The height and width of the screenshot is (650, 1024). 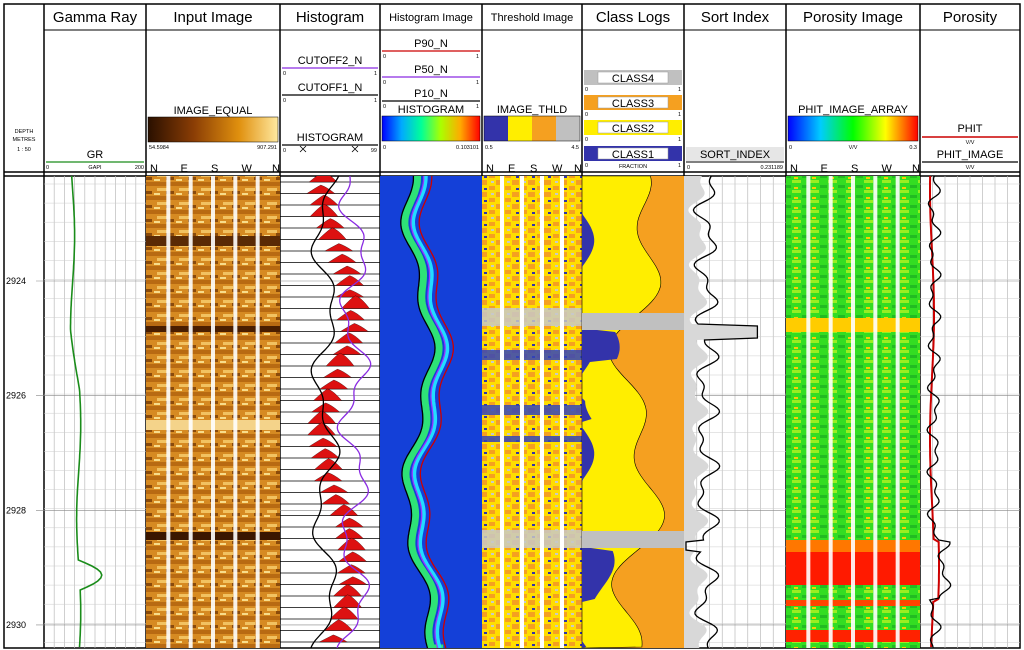 I want to click on gr-curve-min: 0, so click(x=47, y=168).